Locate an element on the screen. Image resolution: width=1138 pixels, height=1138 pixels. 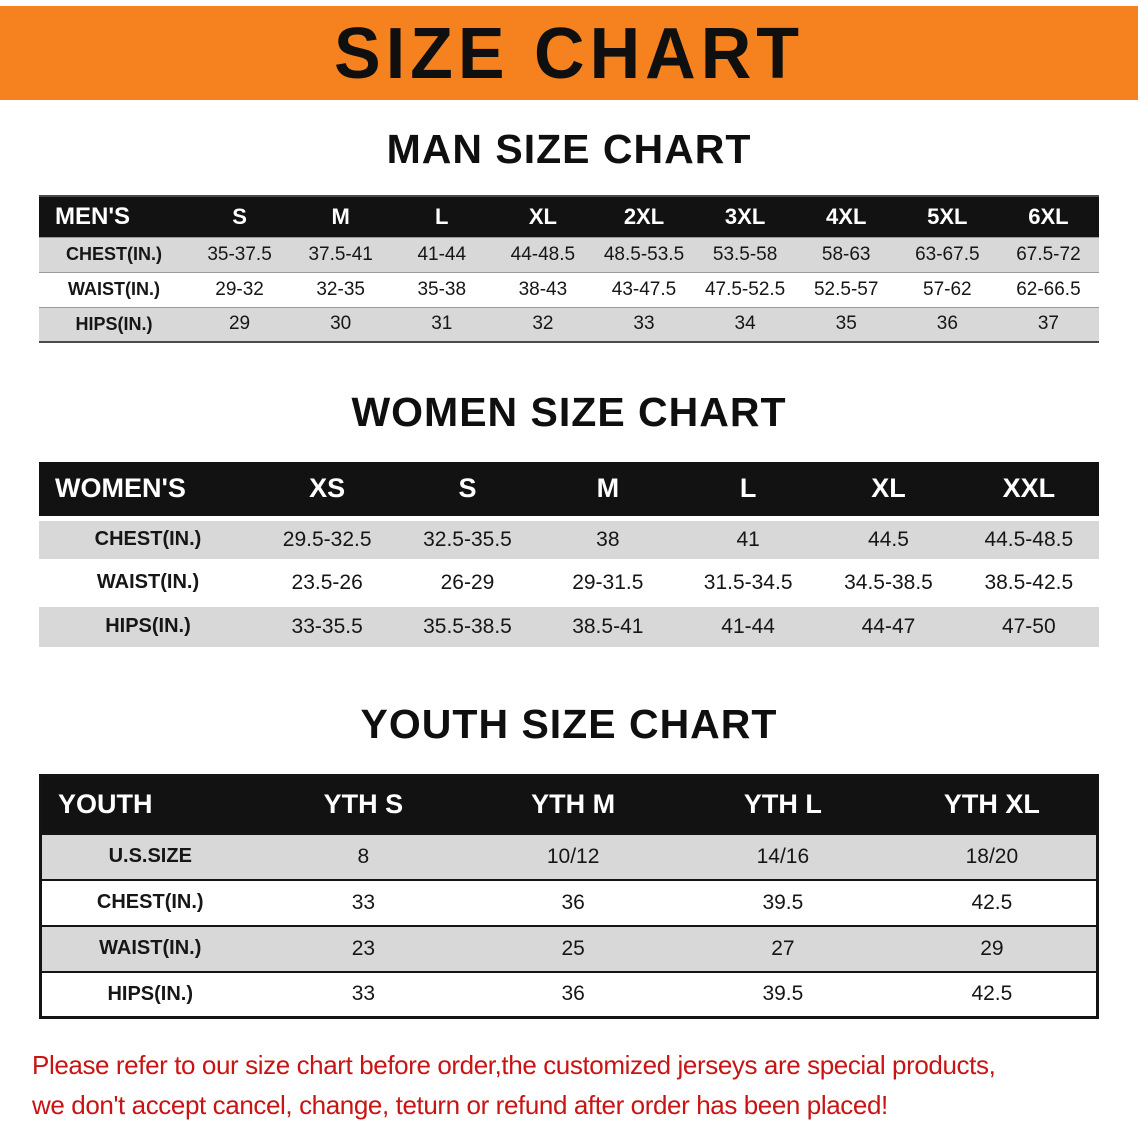
size-column-header: XL is located at coordinates (543, 216).